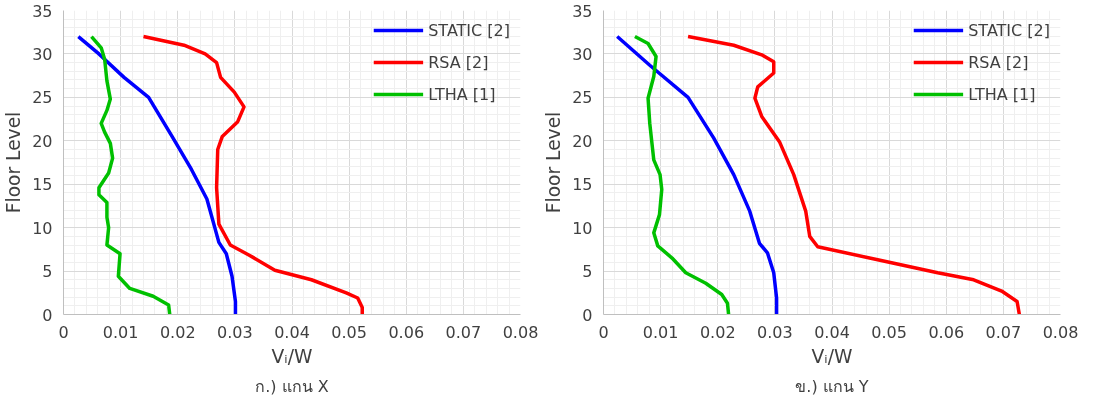  What do you see at coordinates (832, 386) in the screenshot?
I see `text: ข.) แกน Y` at bounding box center [832, 386].